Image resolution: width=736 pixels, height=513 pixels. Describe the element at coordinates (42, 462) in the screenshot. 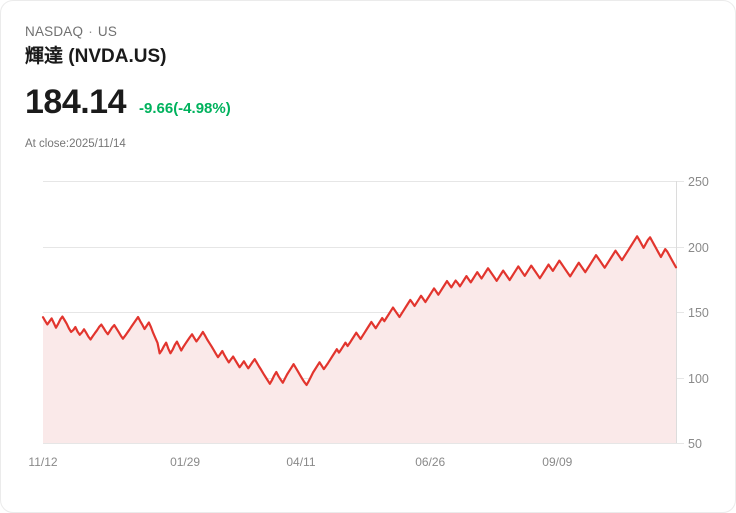

I see `x-axis-tick-label: 11/12` at that location.